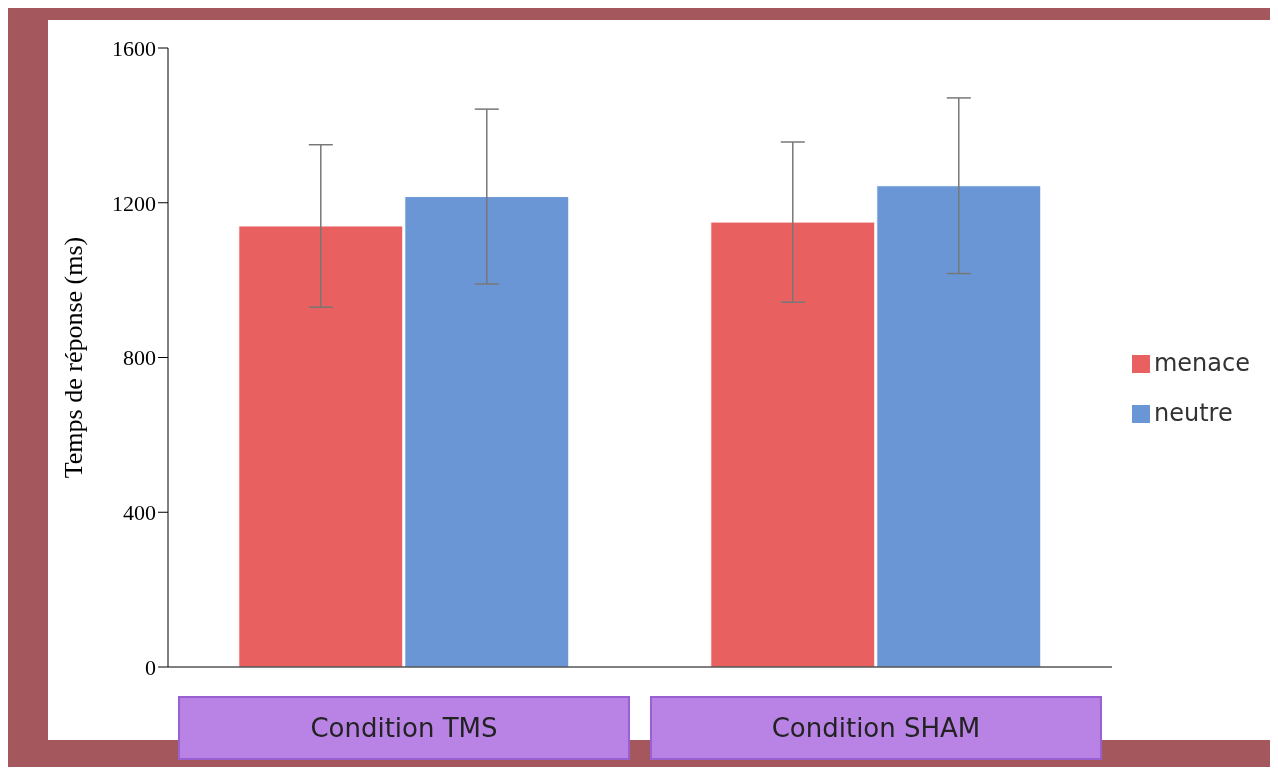 This screenshot has height=775, width=1278. What do you see at coordinates (134, 203) in the screenshot?
I see `y-tick-label: 1200` at bounding box center [134, 203].